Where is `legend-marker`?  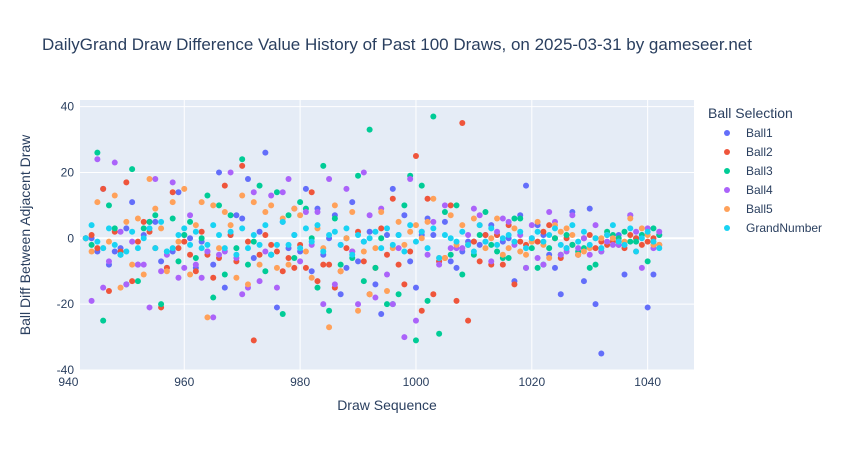 legend-marker is located at coordinates (727, 133).